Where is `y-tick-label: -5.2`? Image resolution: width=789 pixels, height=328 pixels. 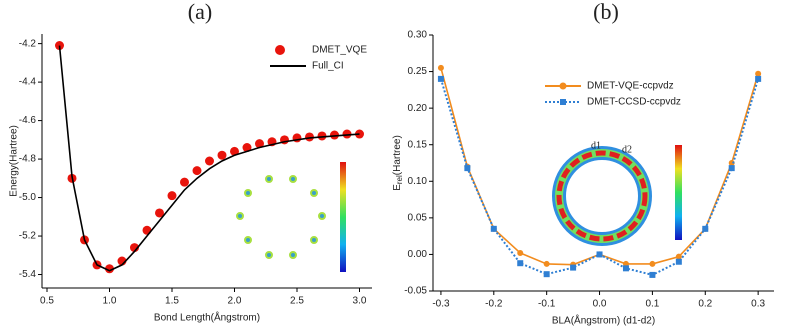
y-tick-label: -5.2 is located at coordinates (28, 236).